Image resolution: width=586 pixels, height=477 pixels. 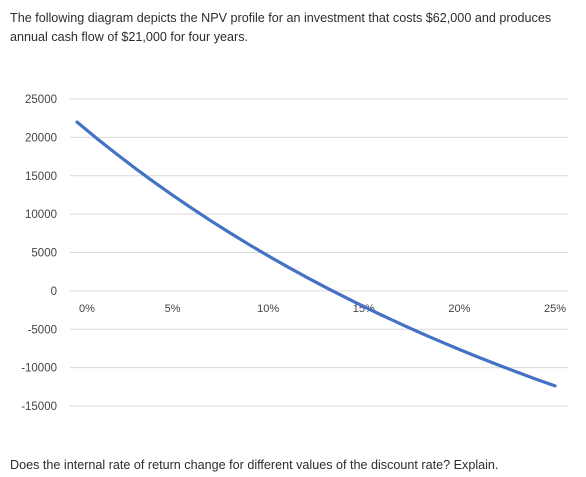 What do you see at coordinates (322, 309) in the screenshot?
I see `x-axis-ticks: 0% 5% 10% 15% 20% 25%` at bounding box center [322, 309].